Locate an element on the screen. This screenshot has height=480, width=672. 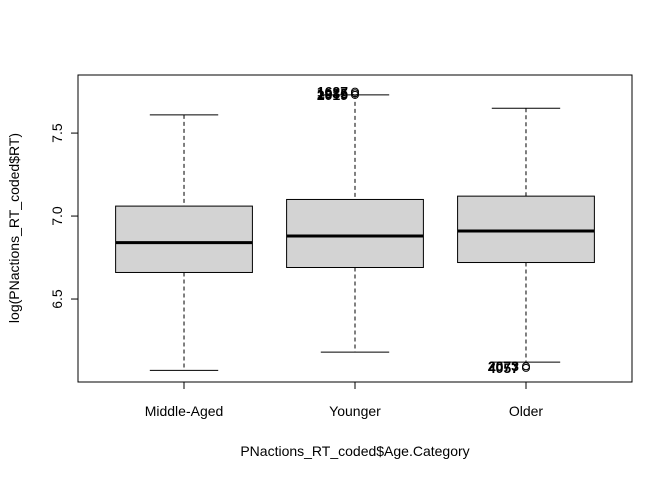
x-tick-label: Younger is located at coordinates (355, 411).